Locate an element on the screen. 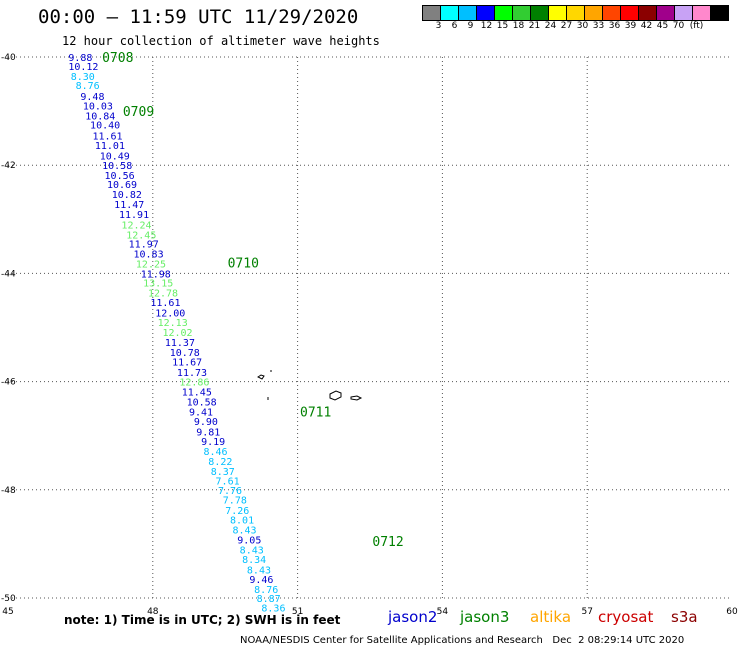  time-label: 0709 is located at coordinates (138, 112).